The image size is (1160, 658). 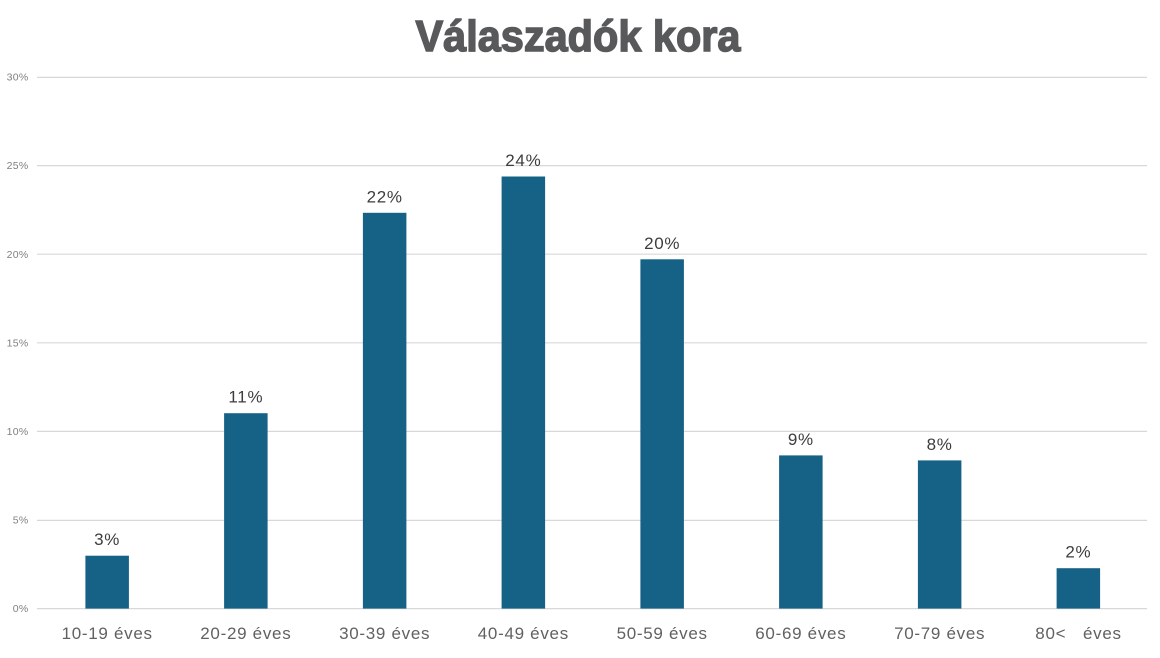 What do you see at coordinates (1102, 633) in the screenshot?
I see `svg-text: éves` at bounding box center [1102, 633].